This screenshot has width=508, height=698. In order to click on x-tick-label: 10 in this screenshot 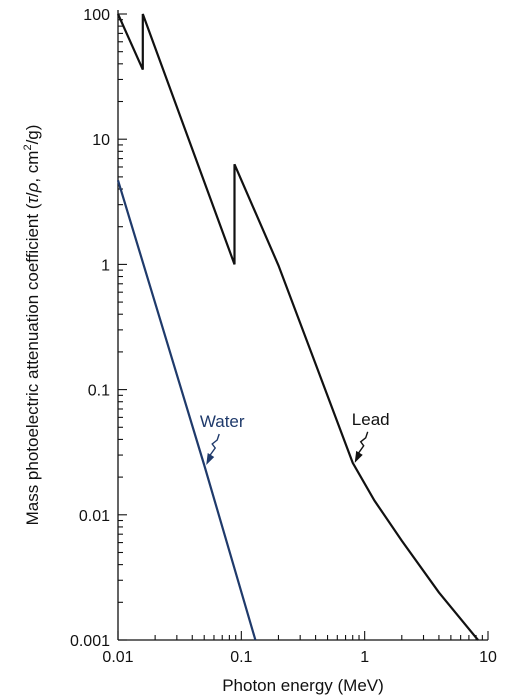, I will do `click(488, 657)`.